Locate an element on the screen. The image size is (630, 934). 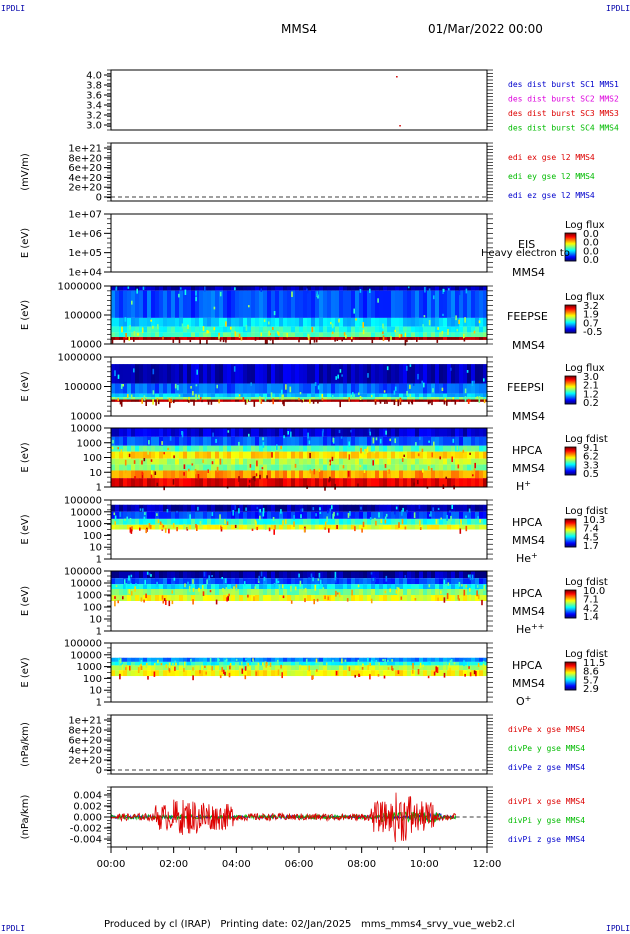
panel-frame is located at coordinates (299, 744).